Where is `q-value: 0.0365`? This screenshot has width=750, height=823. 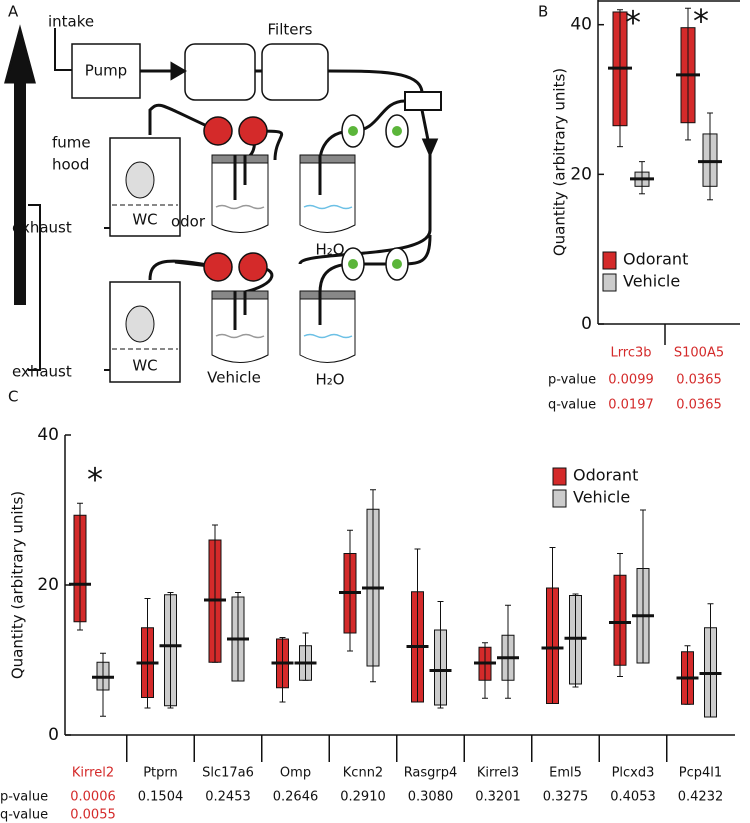 q-value: 0.0365 is located at coordinates (699, 405).